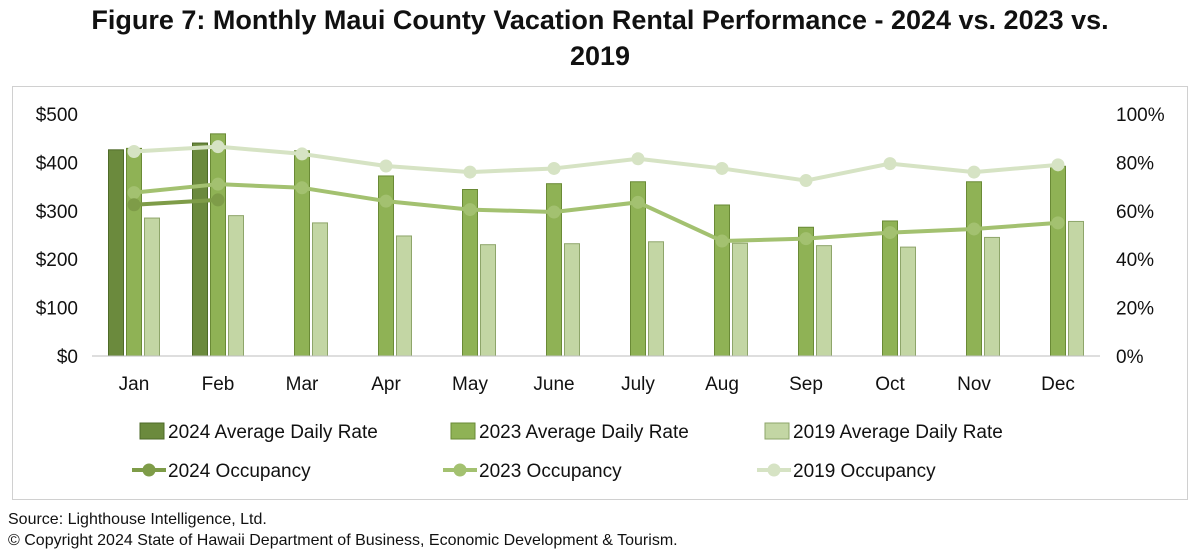 Image resolution: width=1200 pixels, height=557 pixels. Describe the element at coordinates (236, 286) in the screenshot. I see `bar-2019-average-daily-rate-feb` at that location.